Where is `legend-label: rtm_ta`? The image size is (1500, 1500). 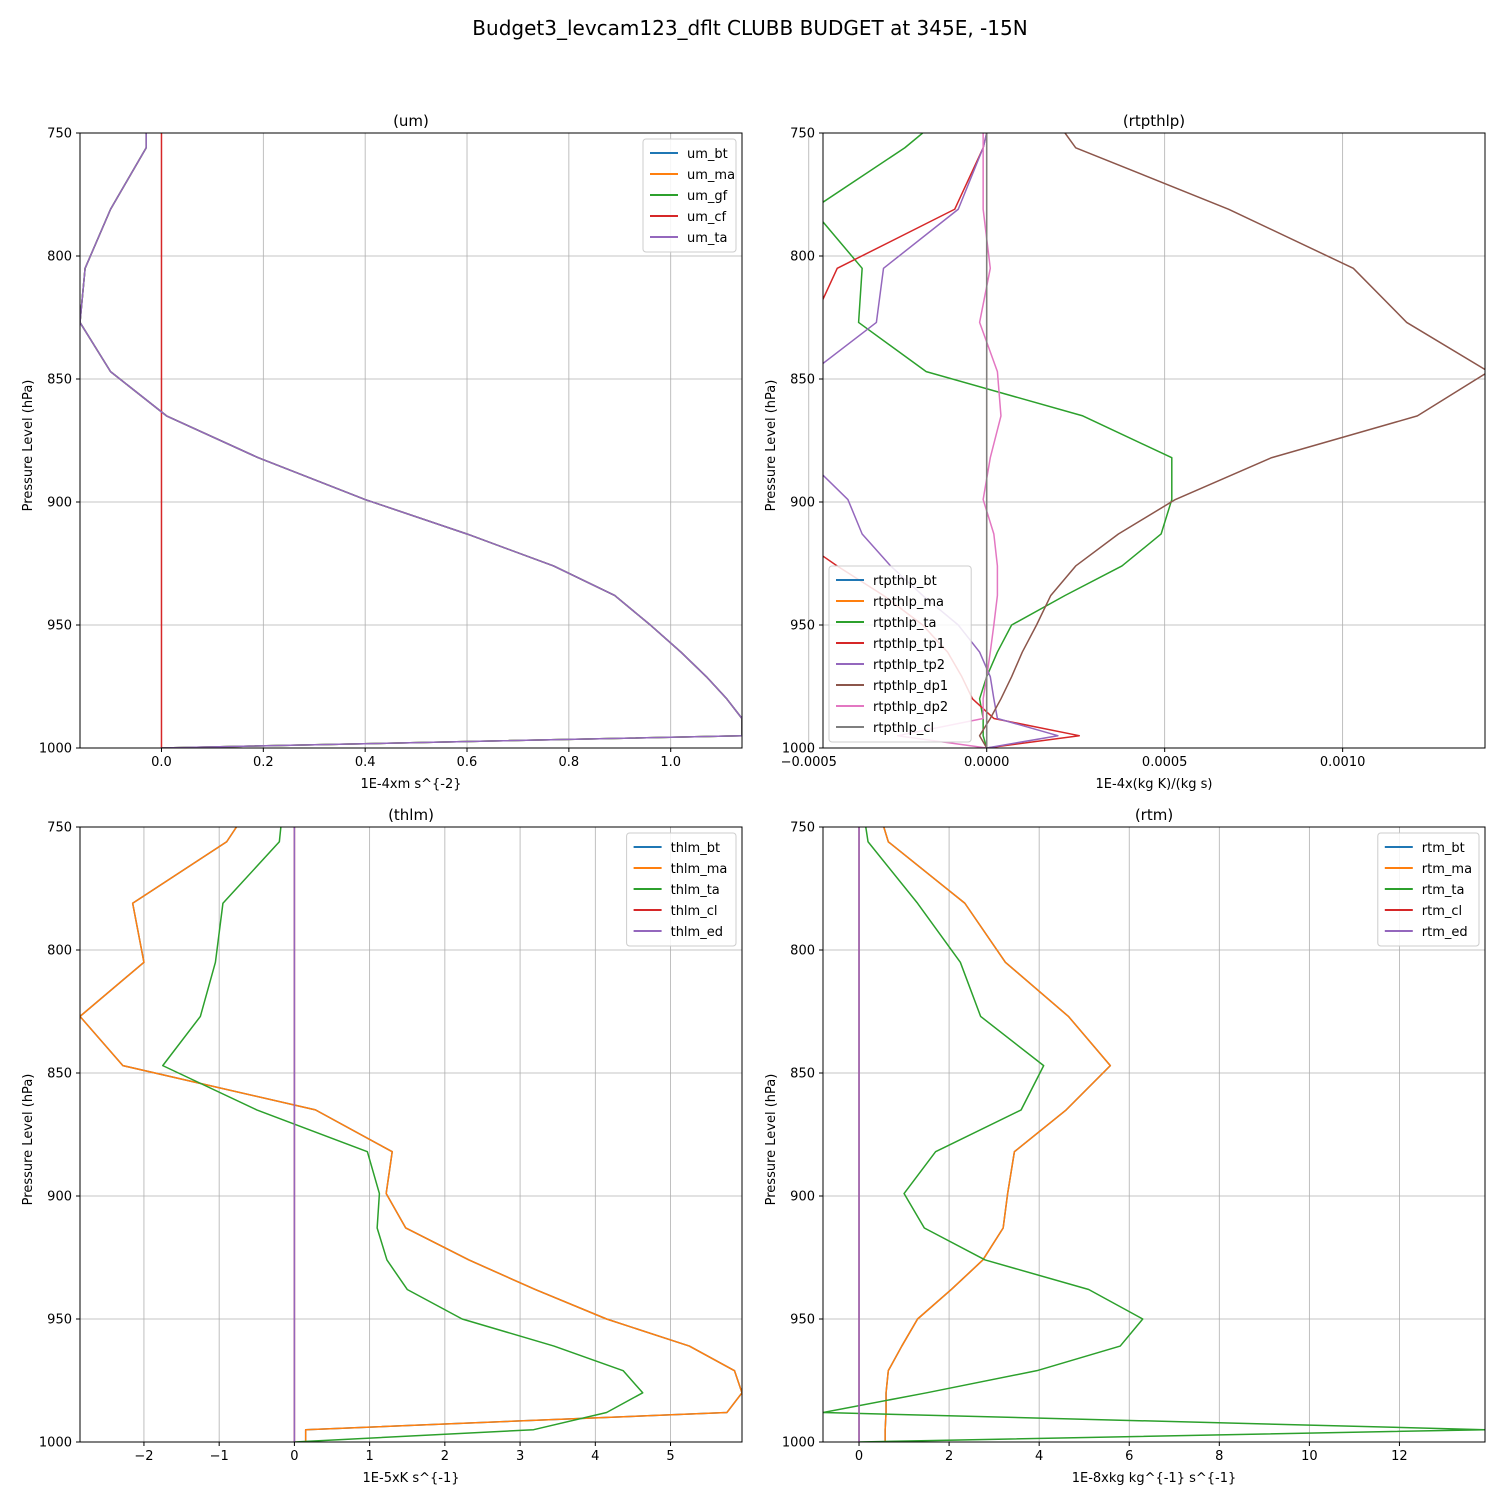 legend-label: rtm_ta is located at coordinates (1443, 890).